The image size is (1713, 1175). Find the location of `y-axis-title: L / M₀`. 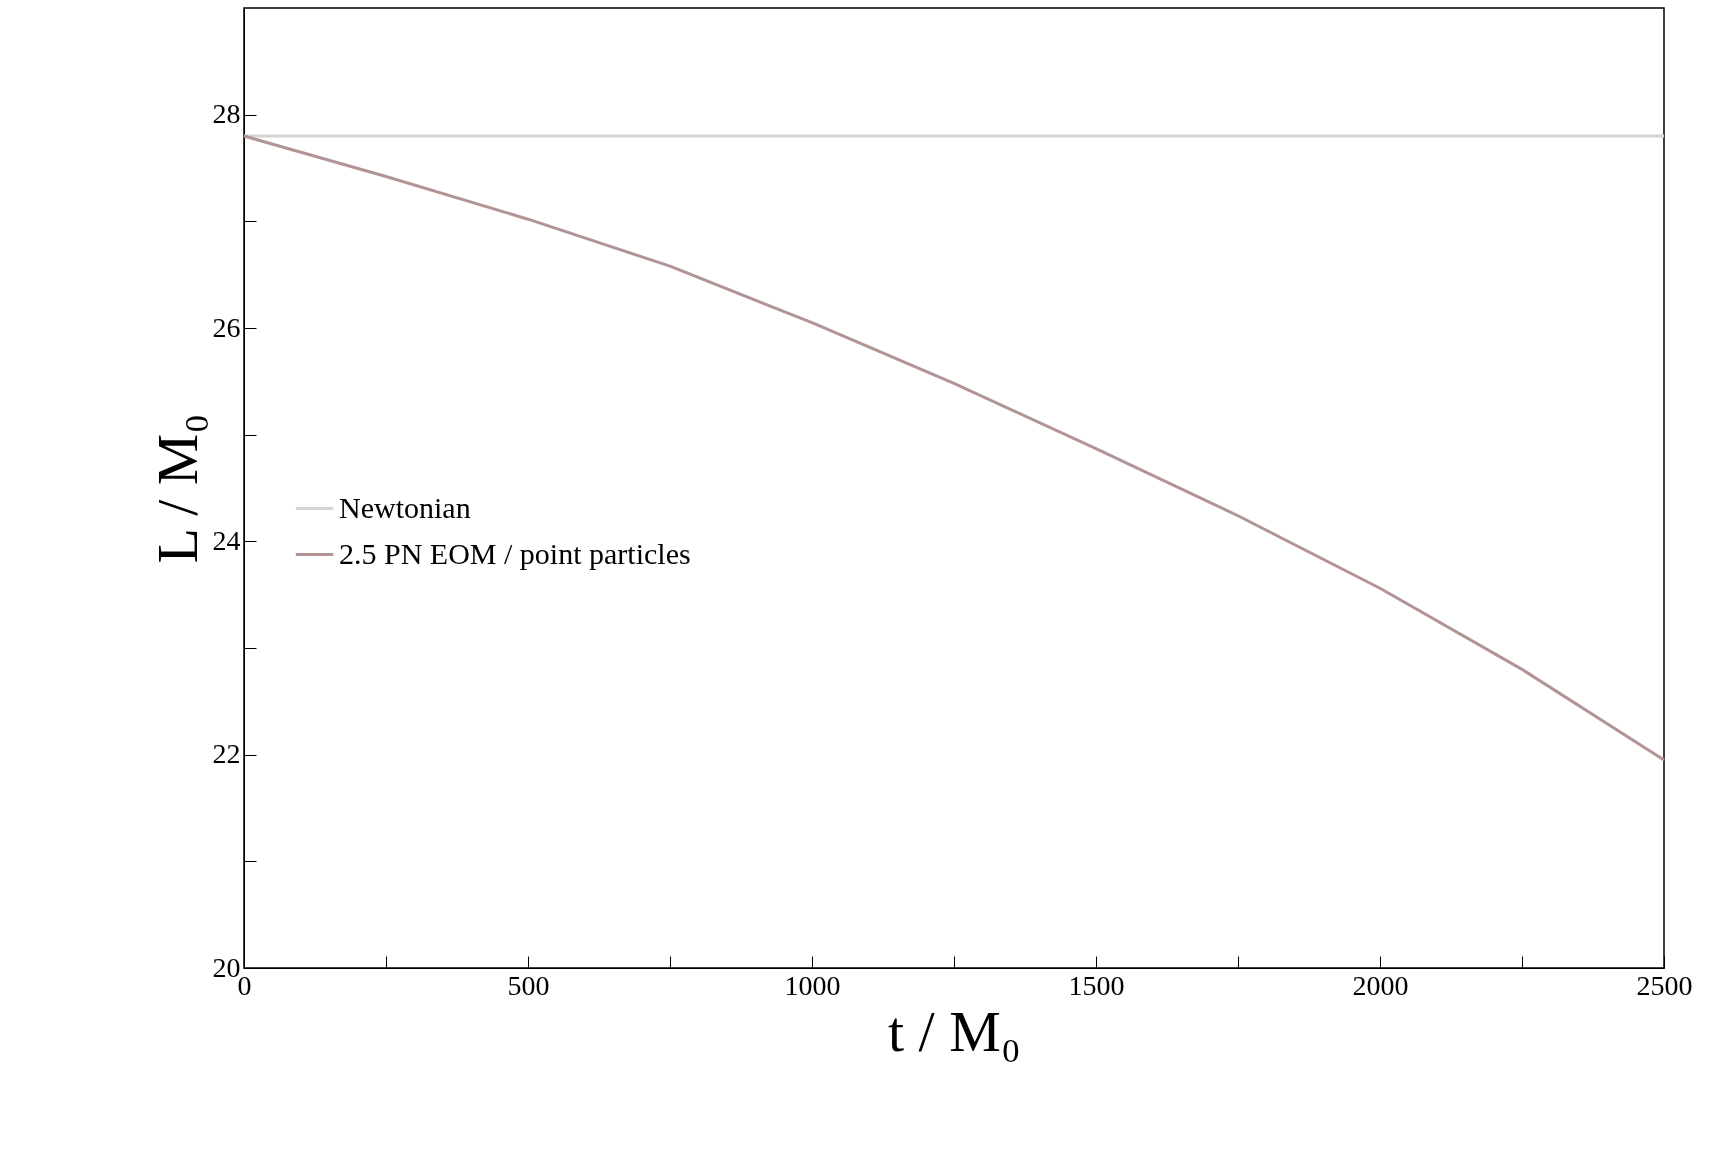

y-axis-title: L / M₀ is located at coordinates (177, 488).